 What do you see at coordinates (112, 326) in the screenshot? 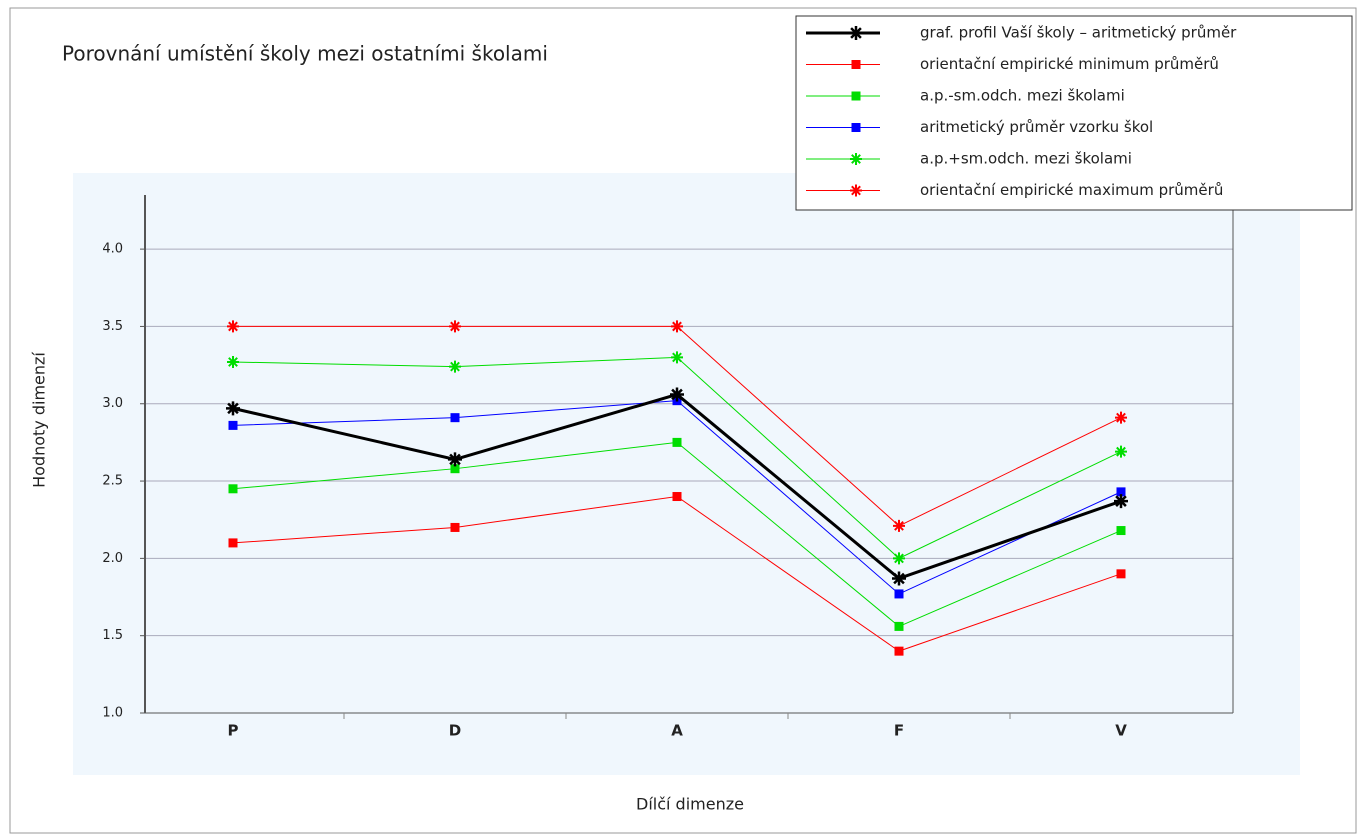
I see `y-tick-label: 3.5` at bounding box center [112, 326].